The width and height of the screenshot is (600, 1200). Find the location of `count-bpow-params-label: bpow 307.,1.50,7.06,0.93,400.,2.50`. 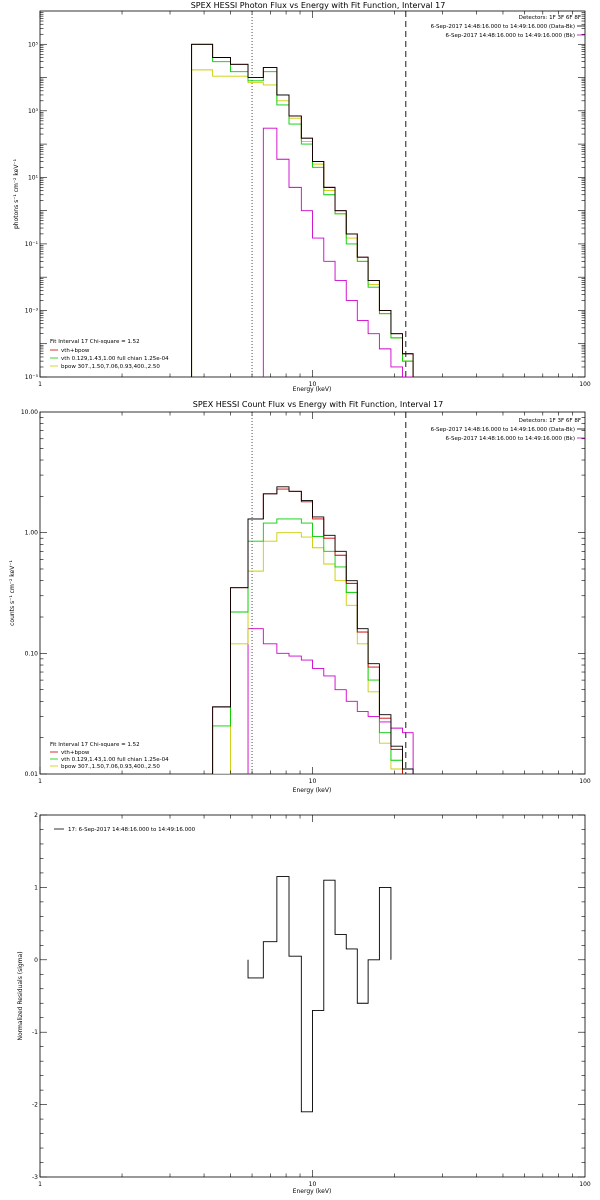

count-bpow-params-label: bpow 307.,1.50,7.06,0.93,400.,2.50 is located at coordinates (110, 767).